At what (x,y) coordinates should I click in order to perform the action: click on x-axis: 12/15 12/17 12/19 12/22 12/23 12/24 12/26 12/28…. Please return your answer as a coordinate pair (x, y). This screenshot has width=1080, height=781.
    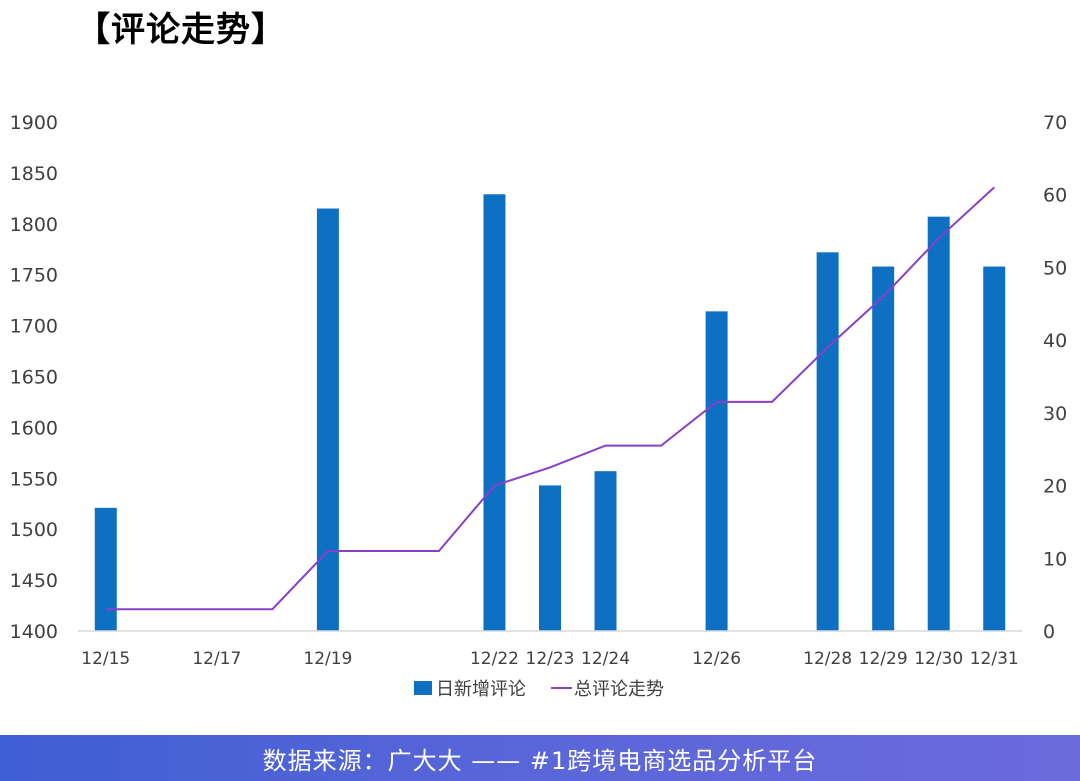
    Looking at the image, I should click on (549, 659).